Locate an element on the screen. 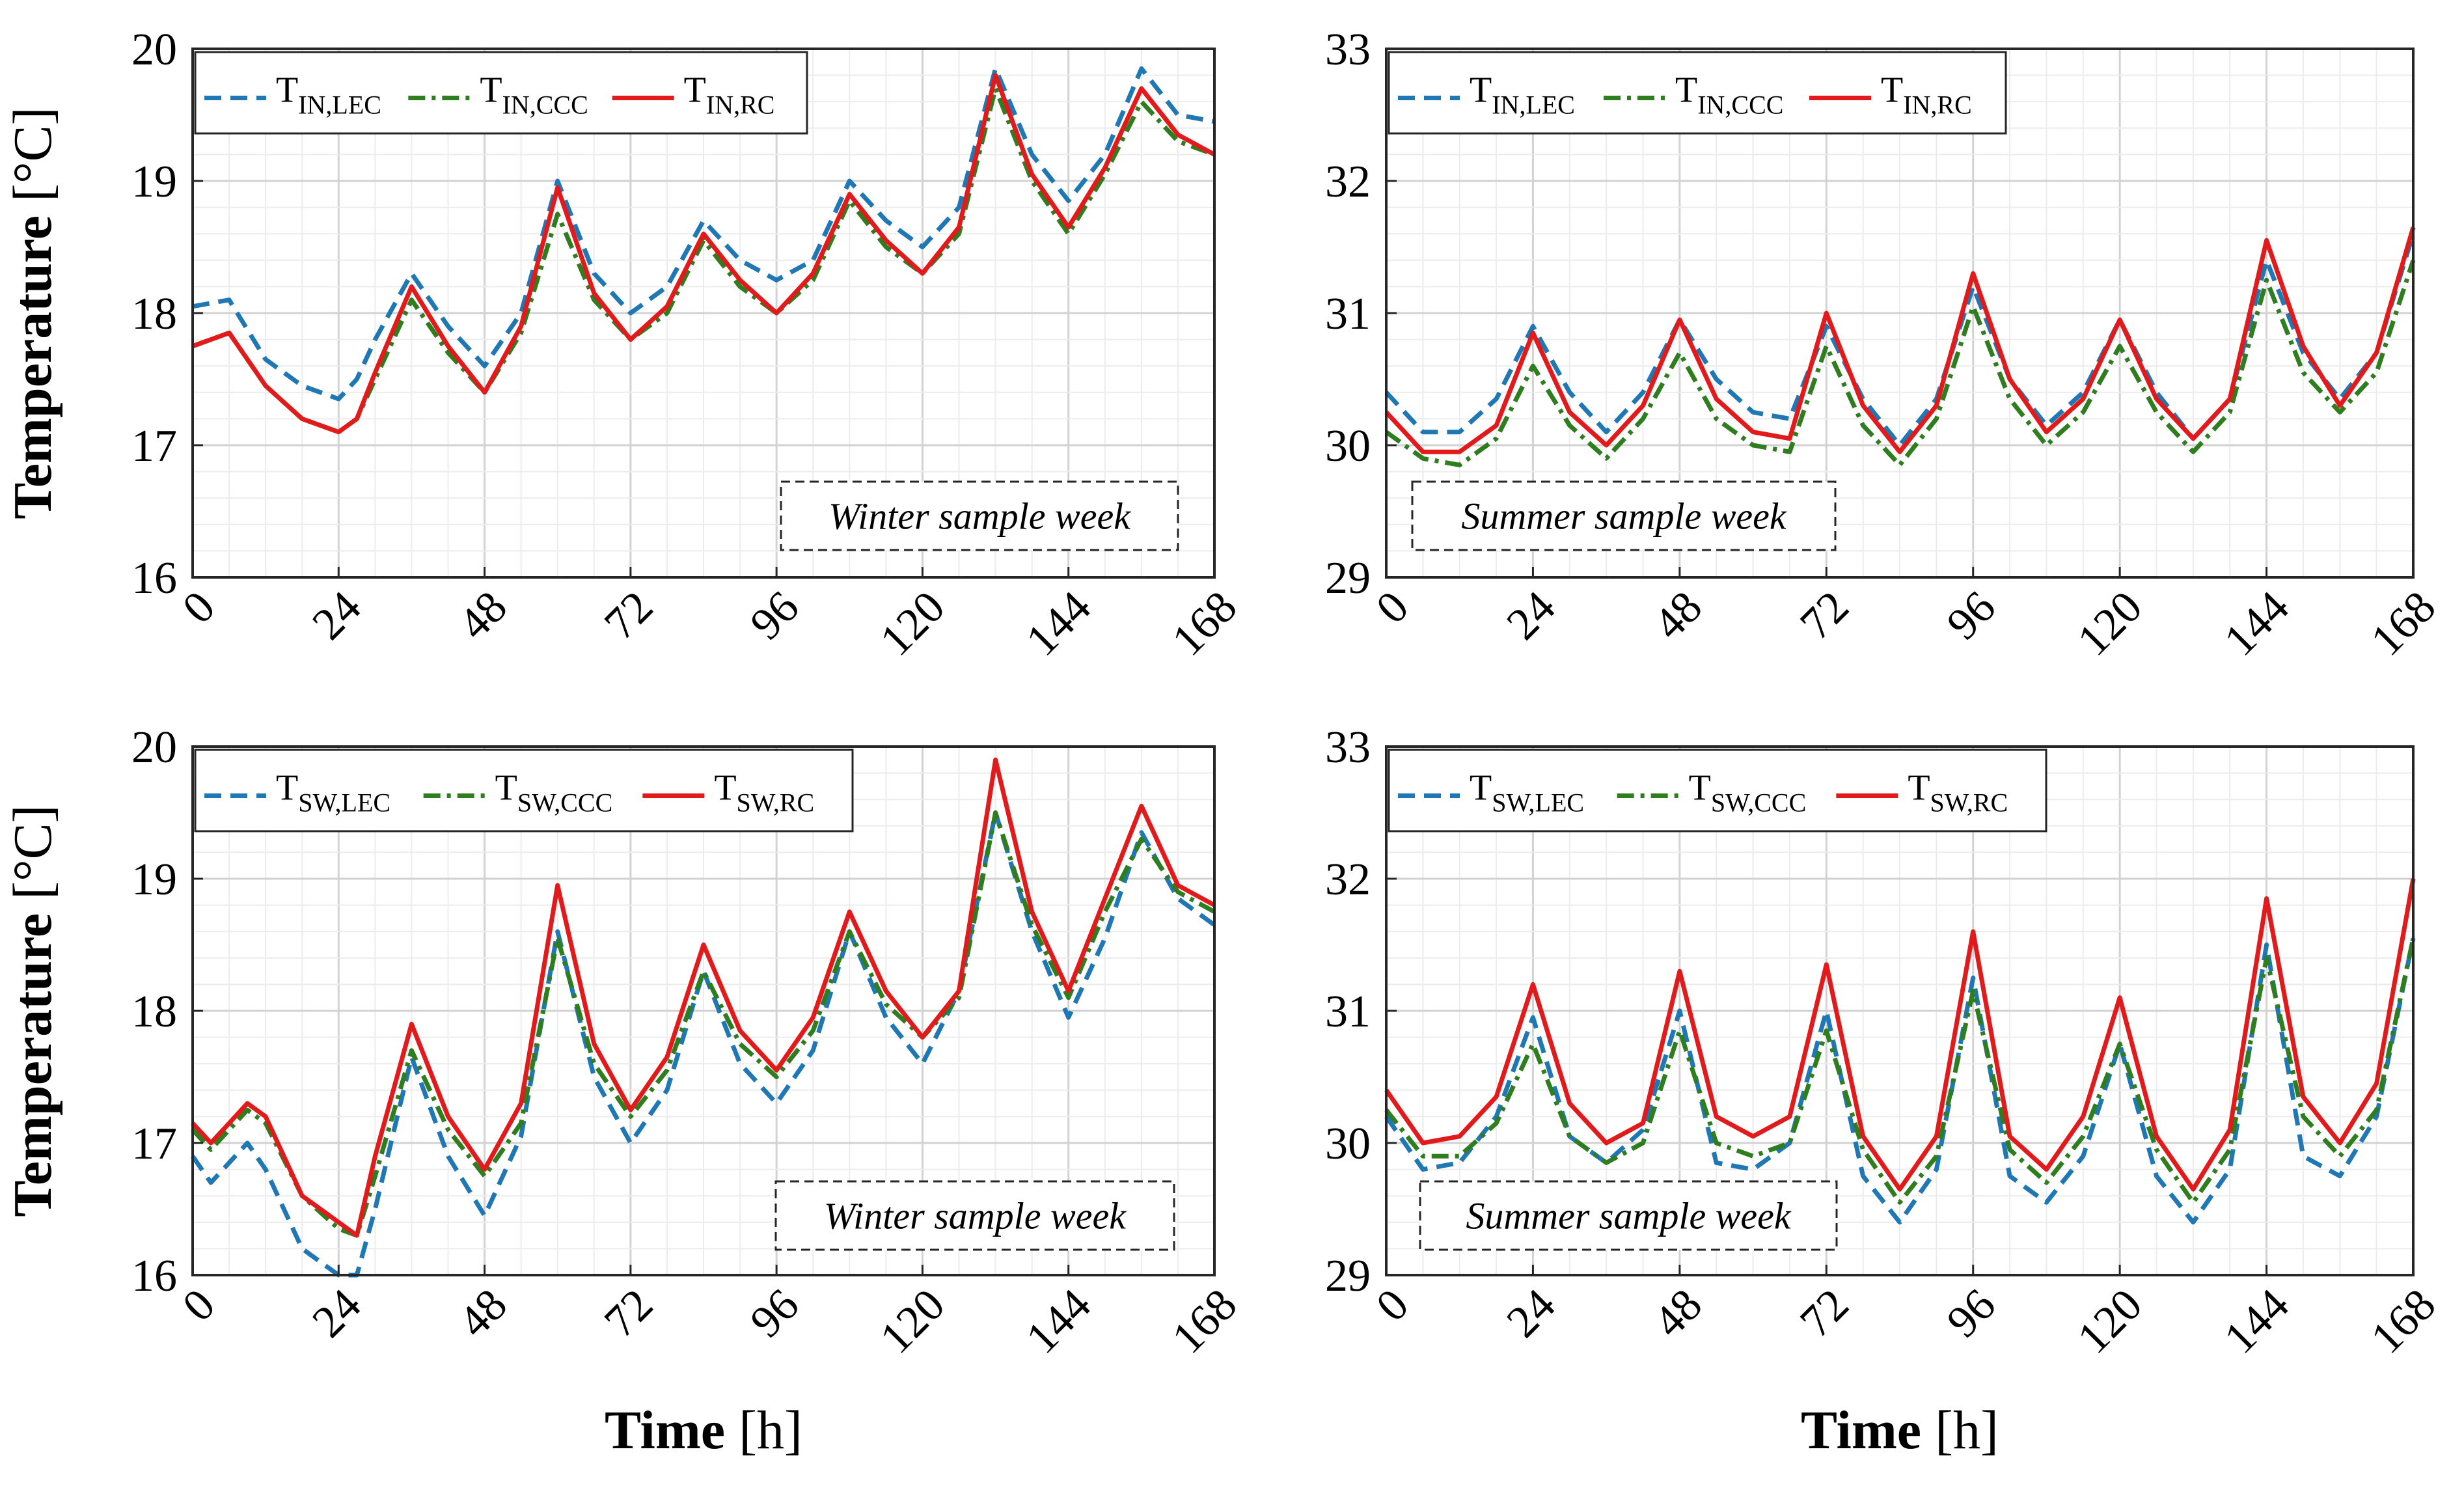 The width and height of the screenshot is (2464, 1486). series-line-sw-lec is located at coordinates (1900, 1081).